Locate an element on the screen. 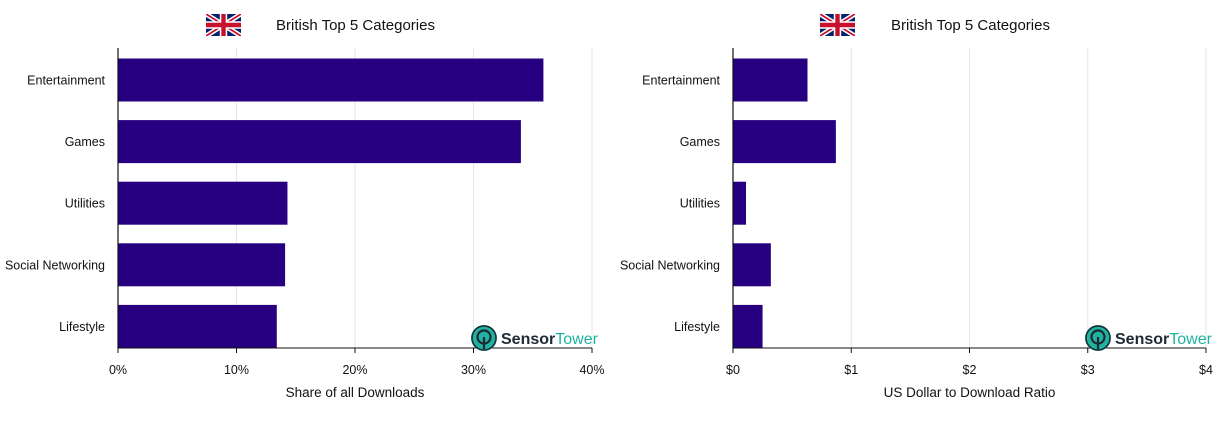 The width and height of the screenshot is (1231, 425). x-tick-label: 0% is located at coordinates (118, 370).